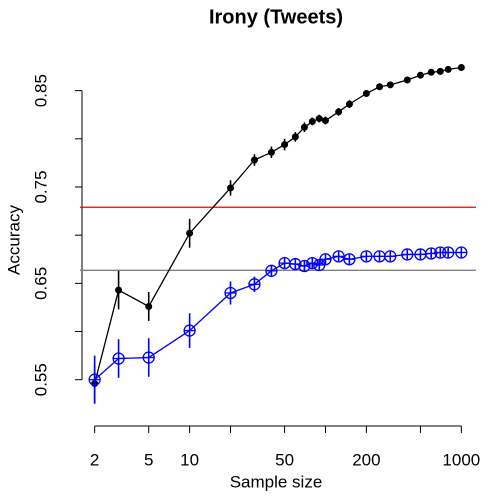 The image size is (498, 498). Describe the element at coordinates (40, 283) in the screenshot. I see `y-tick-label: 0.65` at that location.